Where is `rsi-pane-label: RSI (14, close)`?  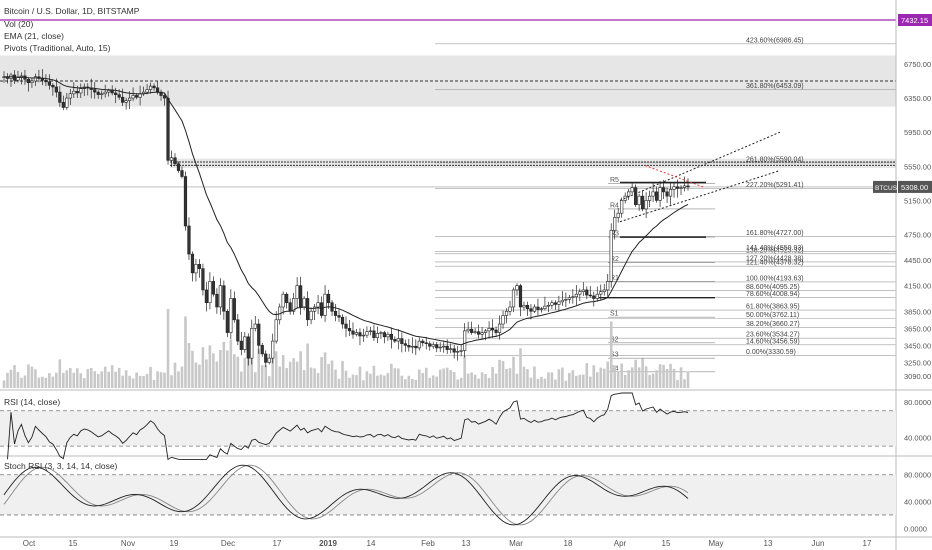 rsi-pane-label: RSI (14, close) is located at coordinates (32, 402).